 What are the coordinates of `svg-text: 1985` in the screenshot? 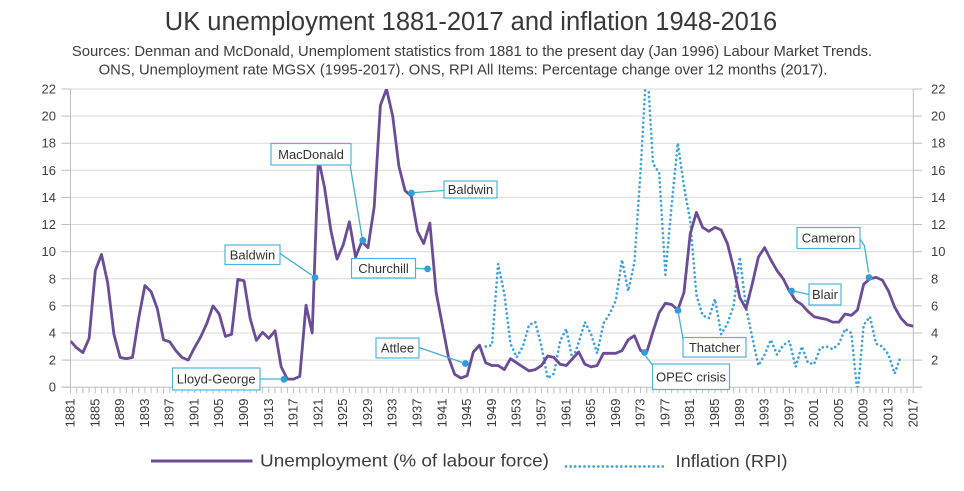 It's located at (714, 413).